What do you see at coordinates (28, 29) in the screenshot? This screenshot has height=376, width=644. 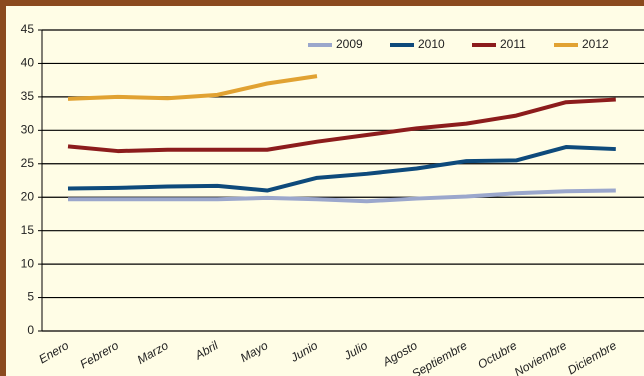 I see `y-tick-label: 45` at bounding box center [28, 29].